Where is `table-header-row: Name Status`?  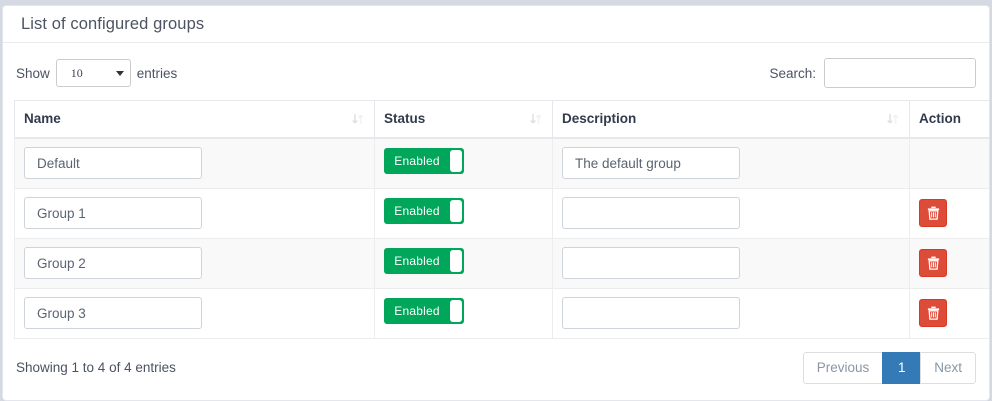 table-header-row: Name Status is located at coordinates (501, 119).